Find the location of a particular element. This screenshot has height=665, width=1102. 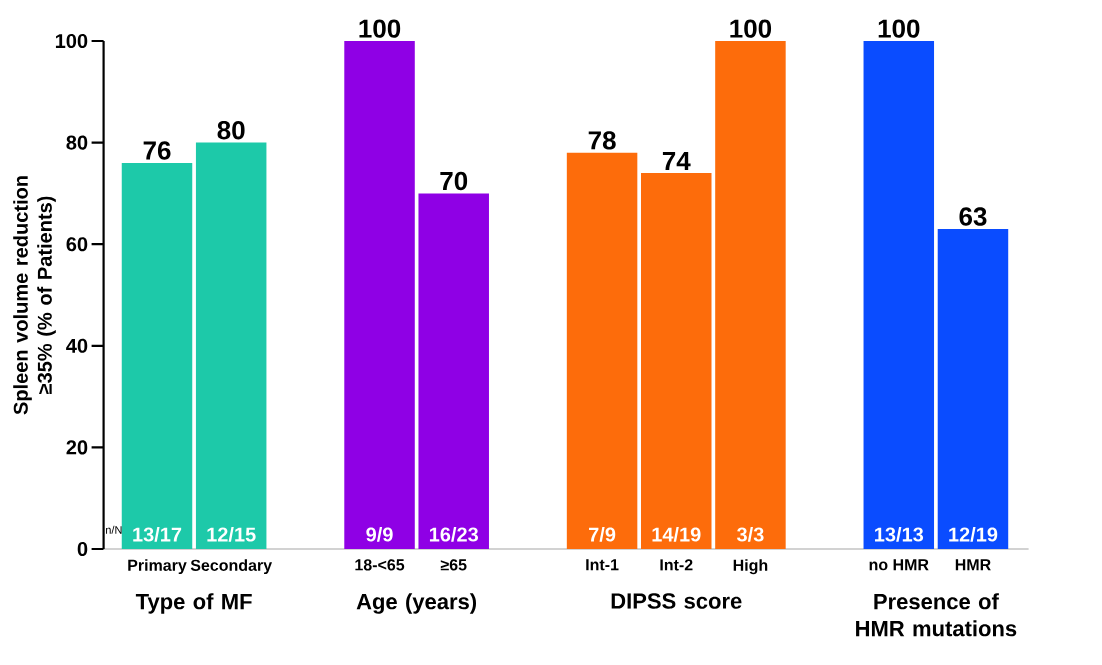

text: DIPSS score is located at coordinates (676, 601).